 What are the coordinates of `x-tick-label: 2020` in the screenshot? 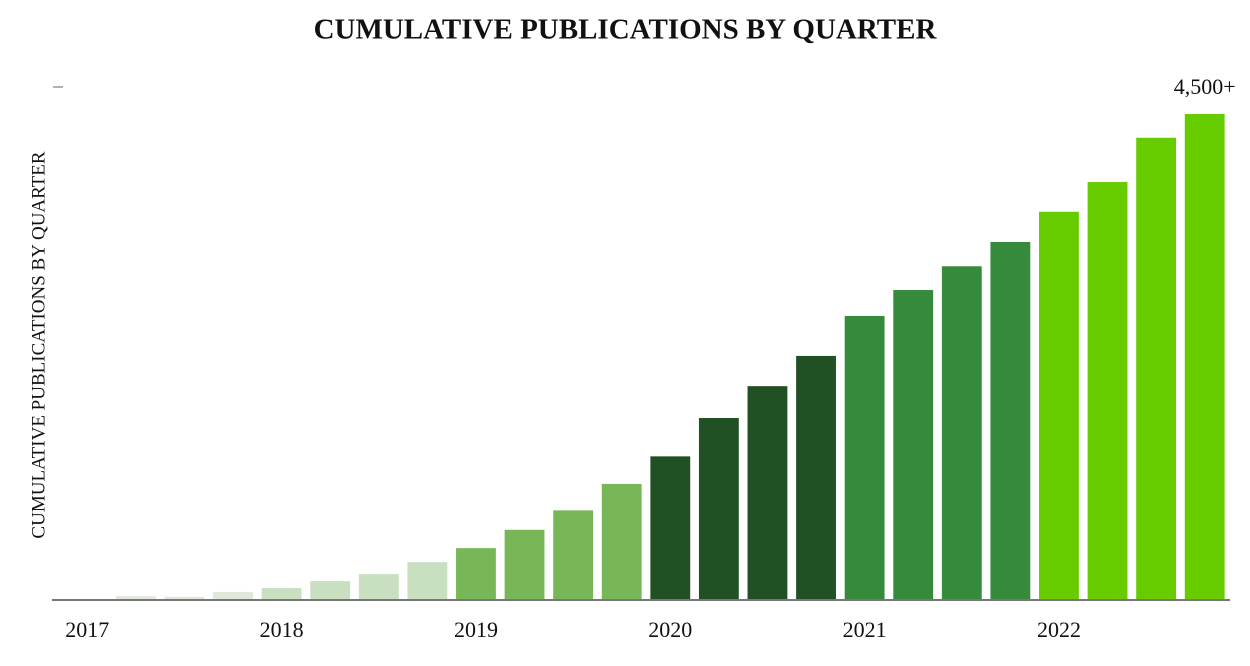 It's located at (670, 629).